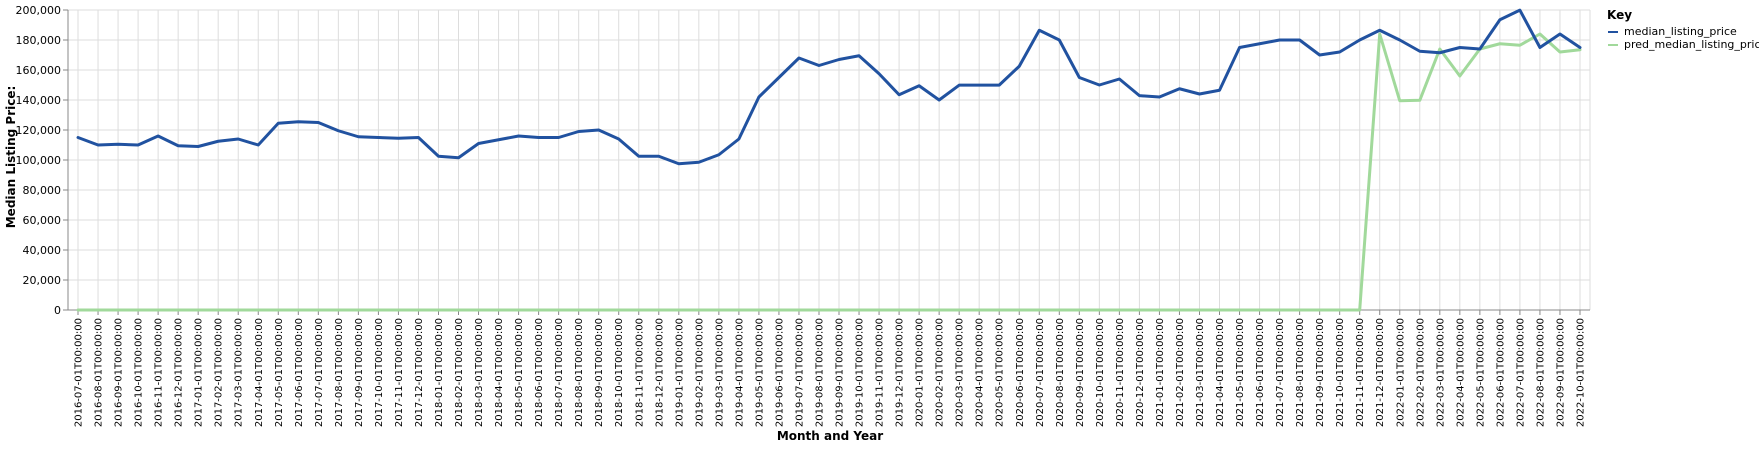 The height and width of the screenshot is (451, 1759). I want to click on x-tick-label: 2019-12-01T00:00:00, so click(900, 372).